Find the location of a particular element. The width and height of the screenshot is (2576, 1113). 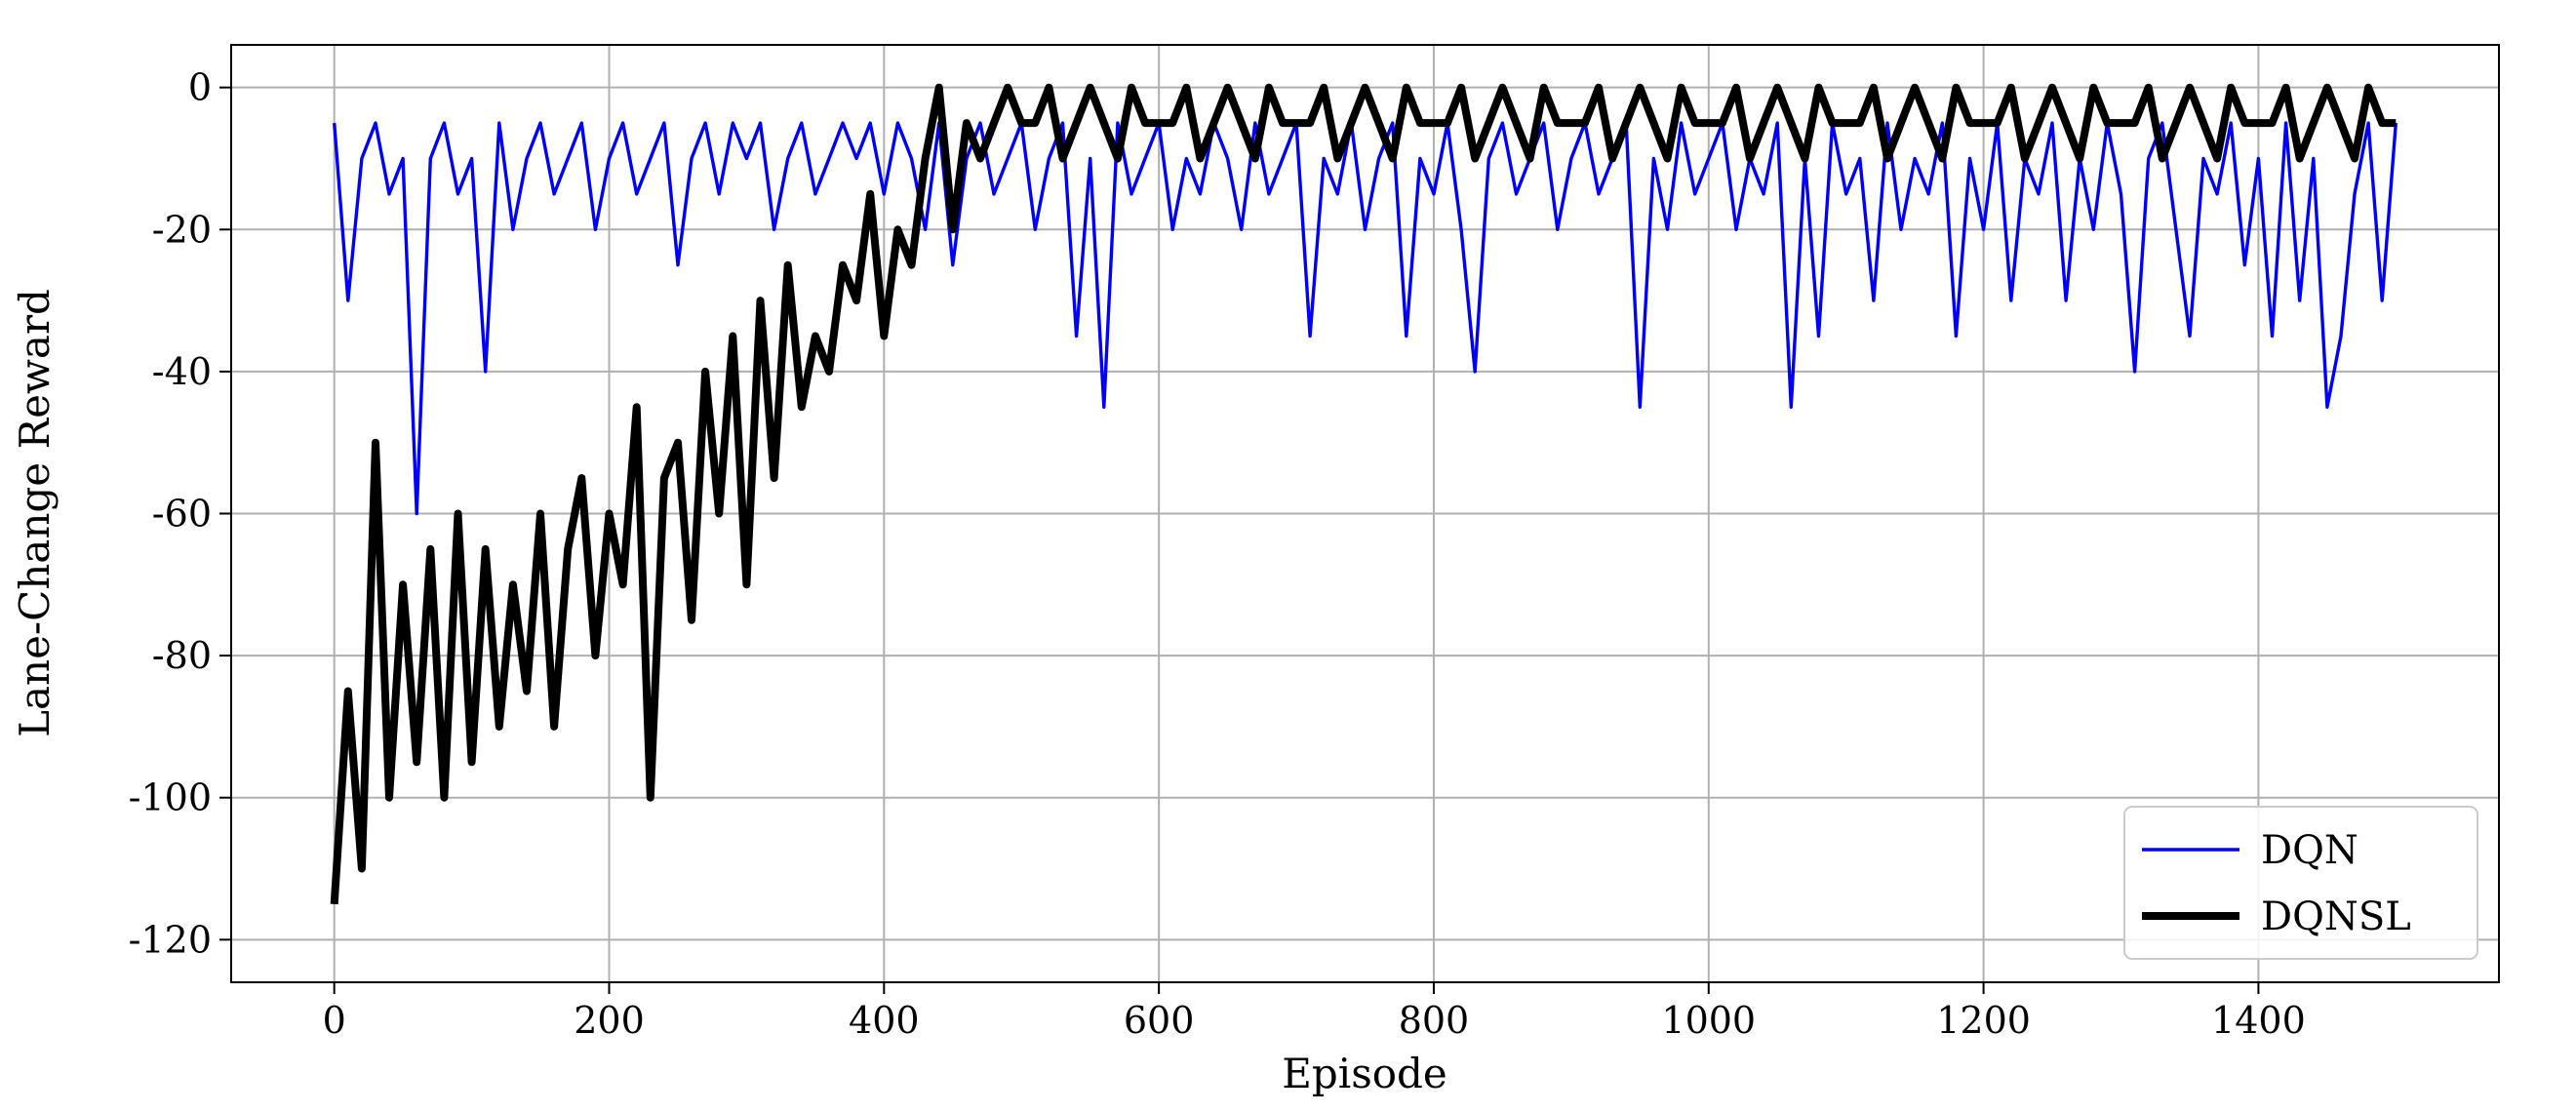

legend-label: DQN is located at coordinates (2309, 850).